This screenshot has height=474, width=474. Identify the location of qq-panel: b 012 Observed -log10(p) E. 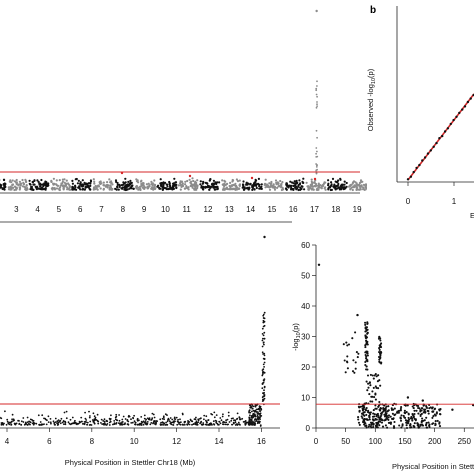
(420, 111).